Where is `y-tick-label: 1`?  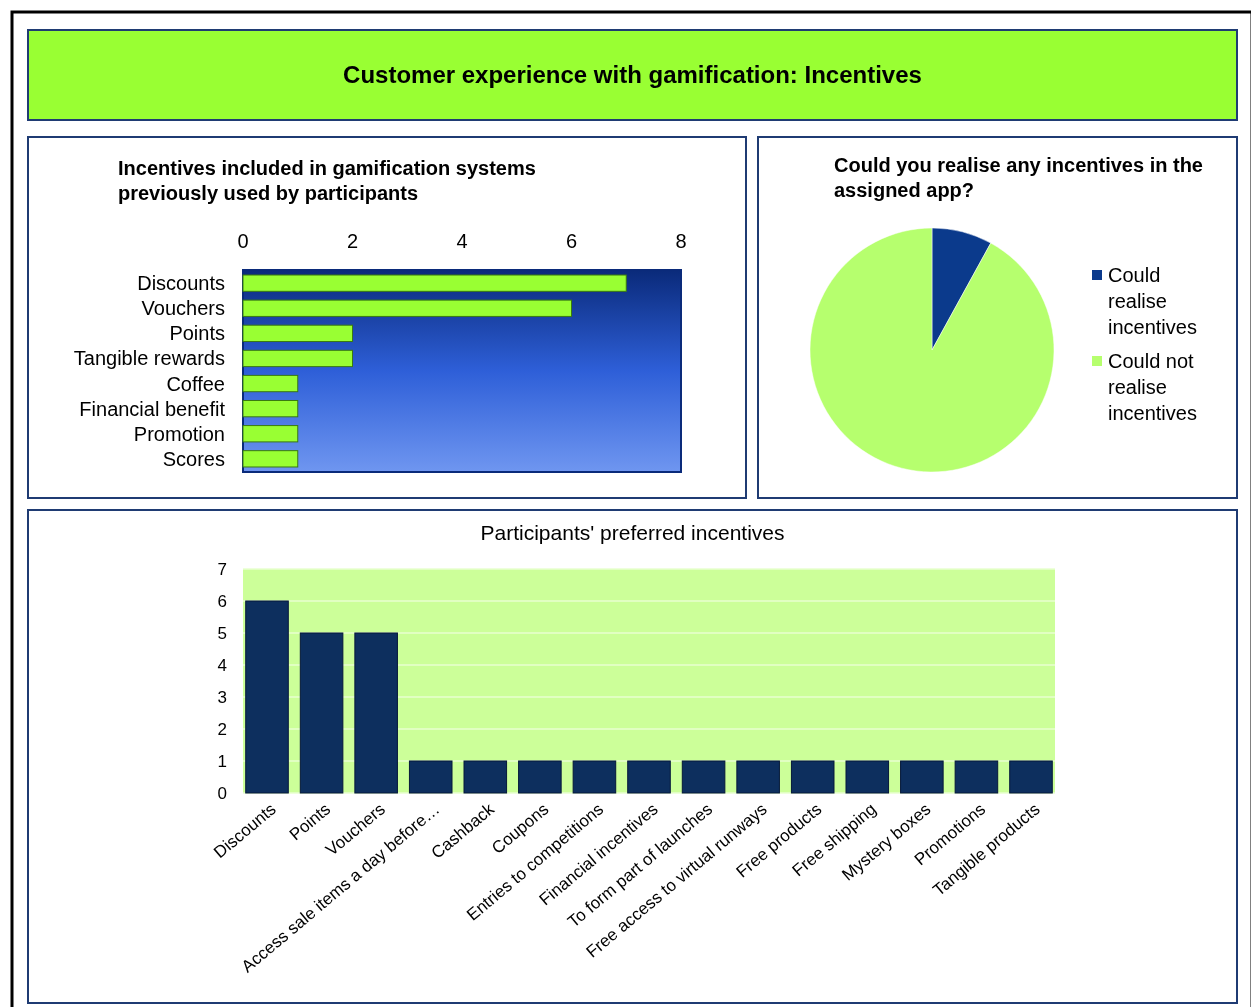 y-tick-label: 1 is located at coordinates (222, 761).